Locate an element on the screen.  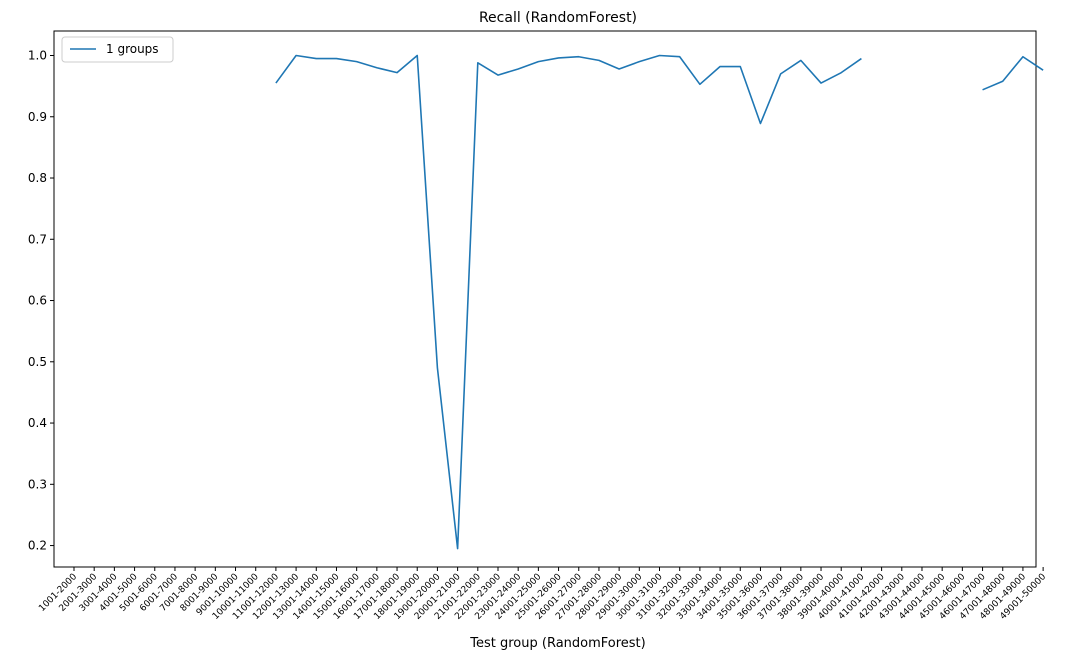
y-tick-label: 0.4 is located at coordinates (37, 423).